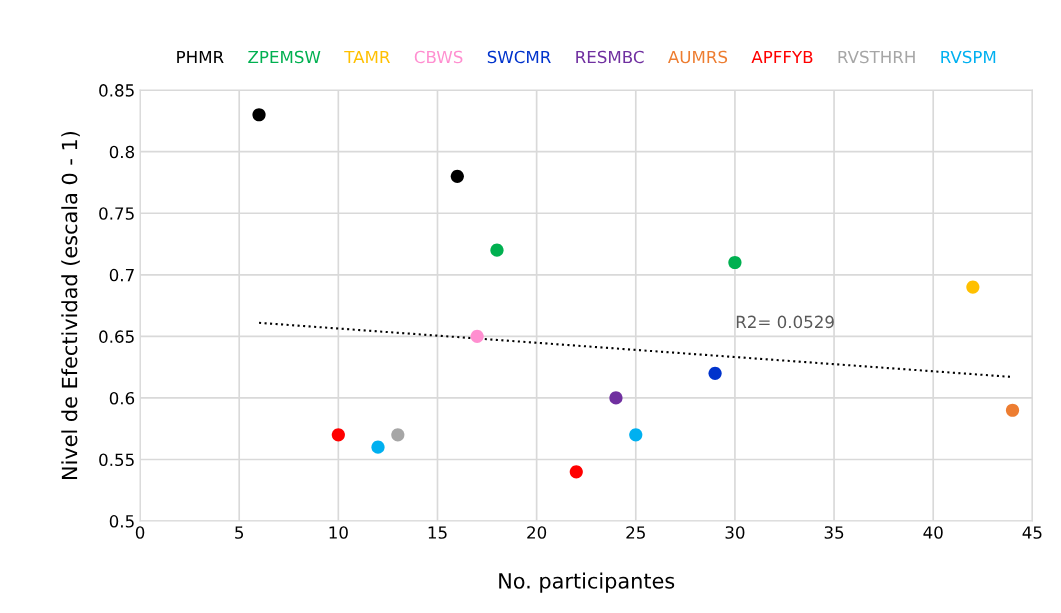 The width and height of the screenshot is (1061, 613). What do you see at coordinates (1032, 532) in the screenshot?
I see `x-tick-label: 45` at bounding box center [1032, 532].